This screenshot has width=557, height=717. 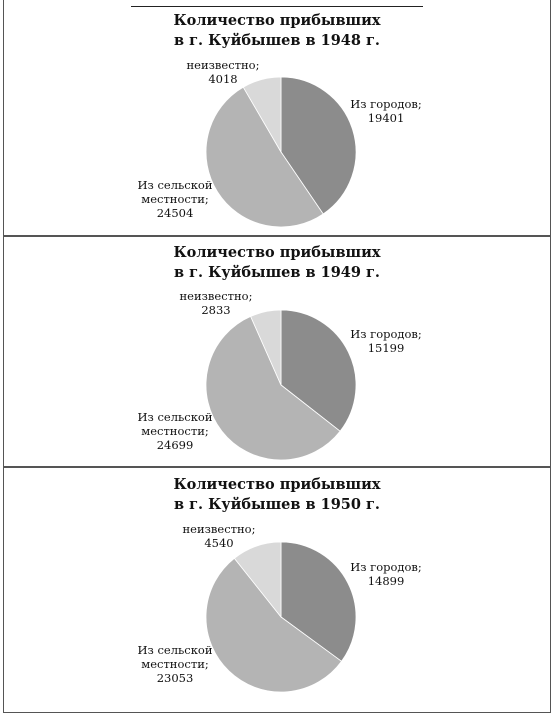 What do you see at coordinates (175, 213) in the screenshot?
I see `label-rural-value: 24504` at bounding box center [175, 213].